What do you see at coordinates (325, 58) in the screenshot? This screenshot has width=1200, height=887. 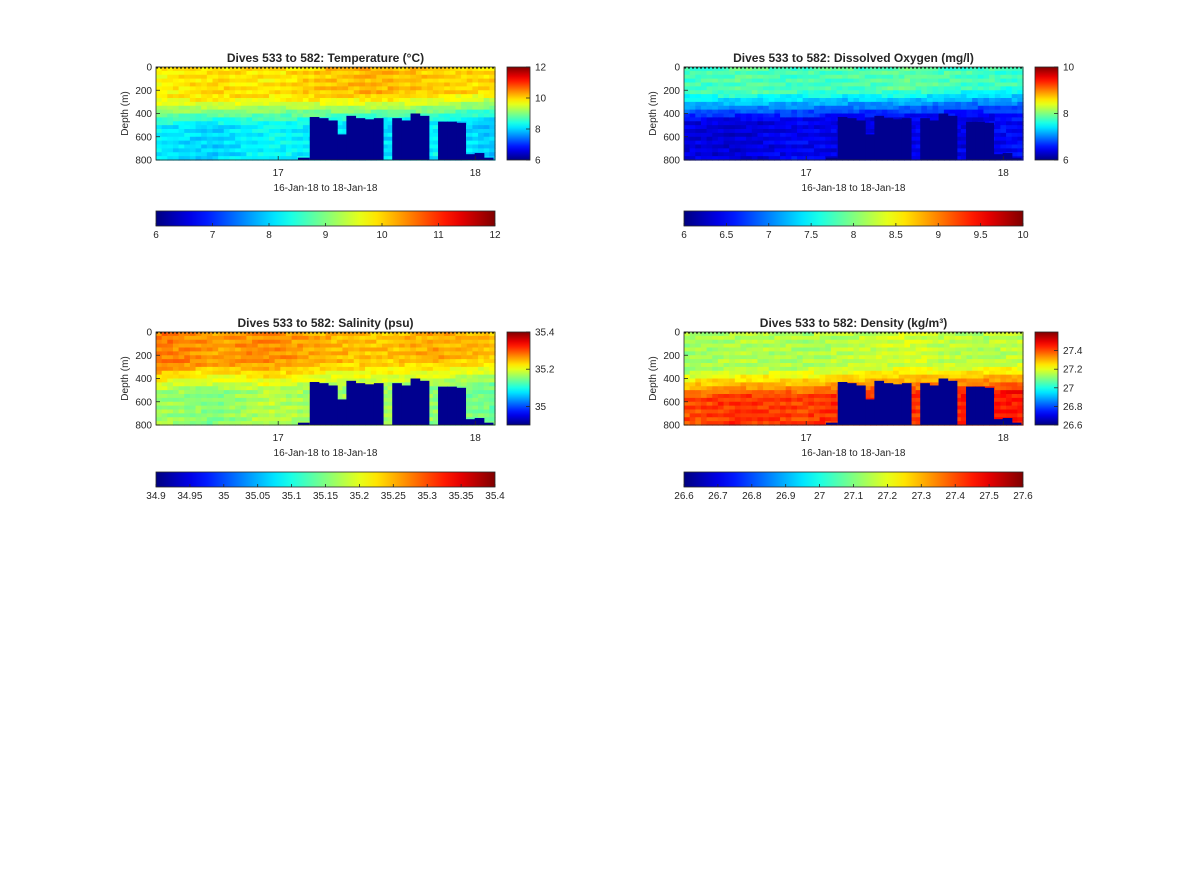 I see `chart-title: Dives 533 to 582: Temperature (°C)` at bounding box center [325, 58].